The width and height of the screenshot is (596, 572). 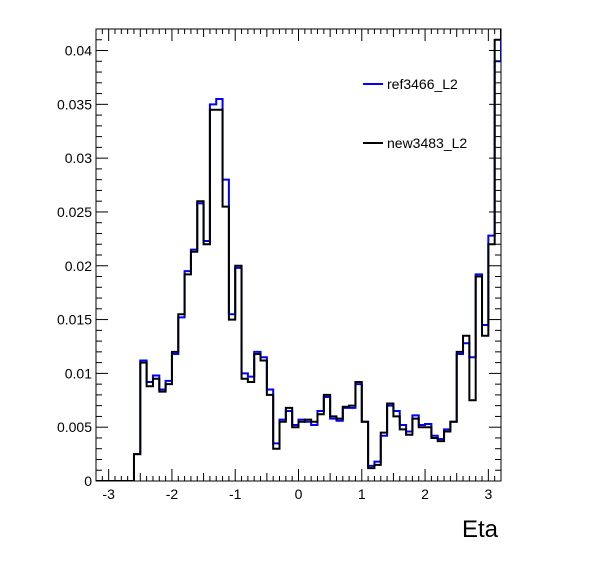 I want to click on x-axis-title: Eta, so click(x=480, y=529).